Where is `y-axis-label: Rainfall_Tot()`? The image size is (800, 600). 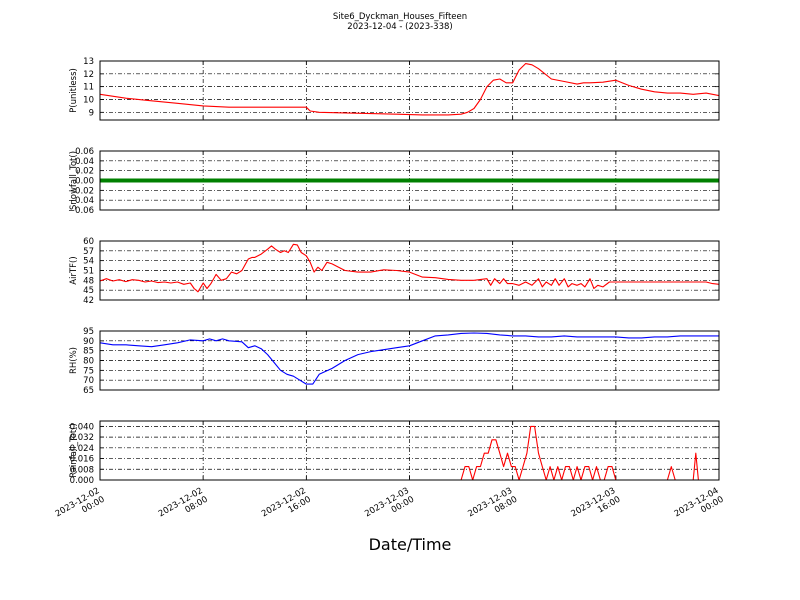
y-axis-label: Rainfall_Tot() is located at coordinates (74, 450).